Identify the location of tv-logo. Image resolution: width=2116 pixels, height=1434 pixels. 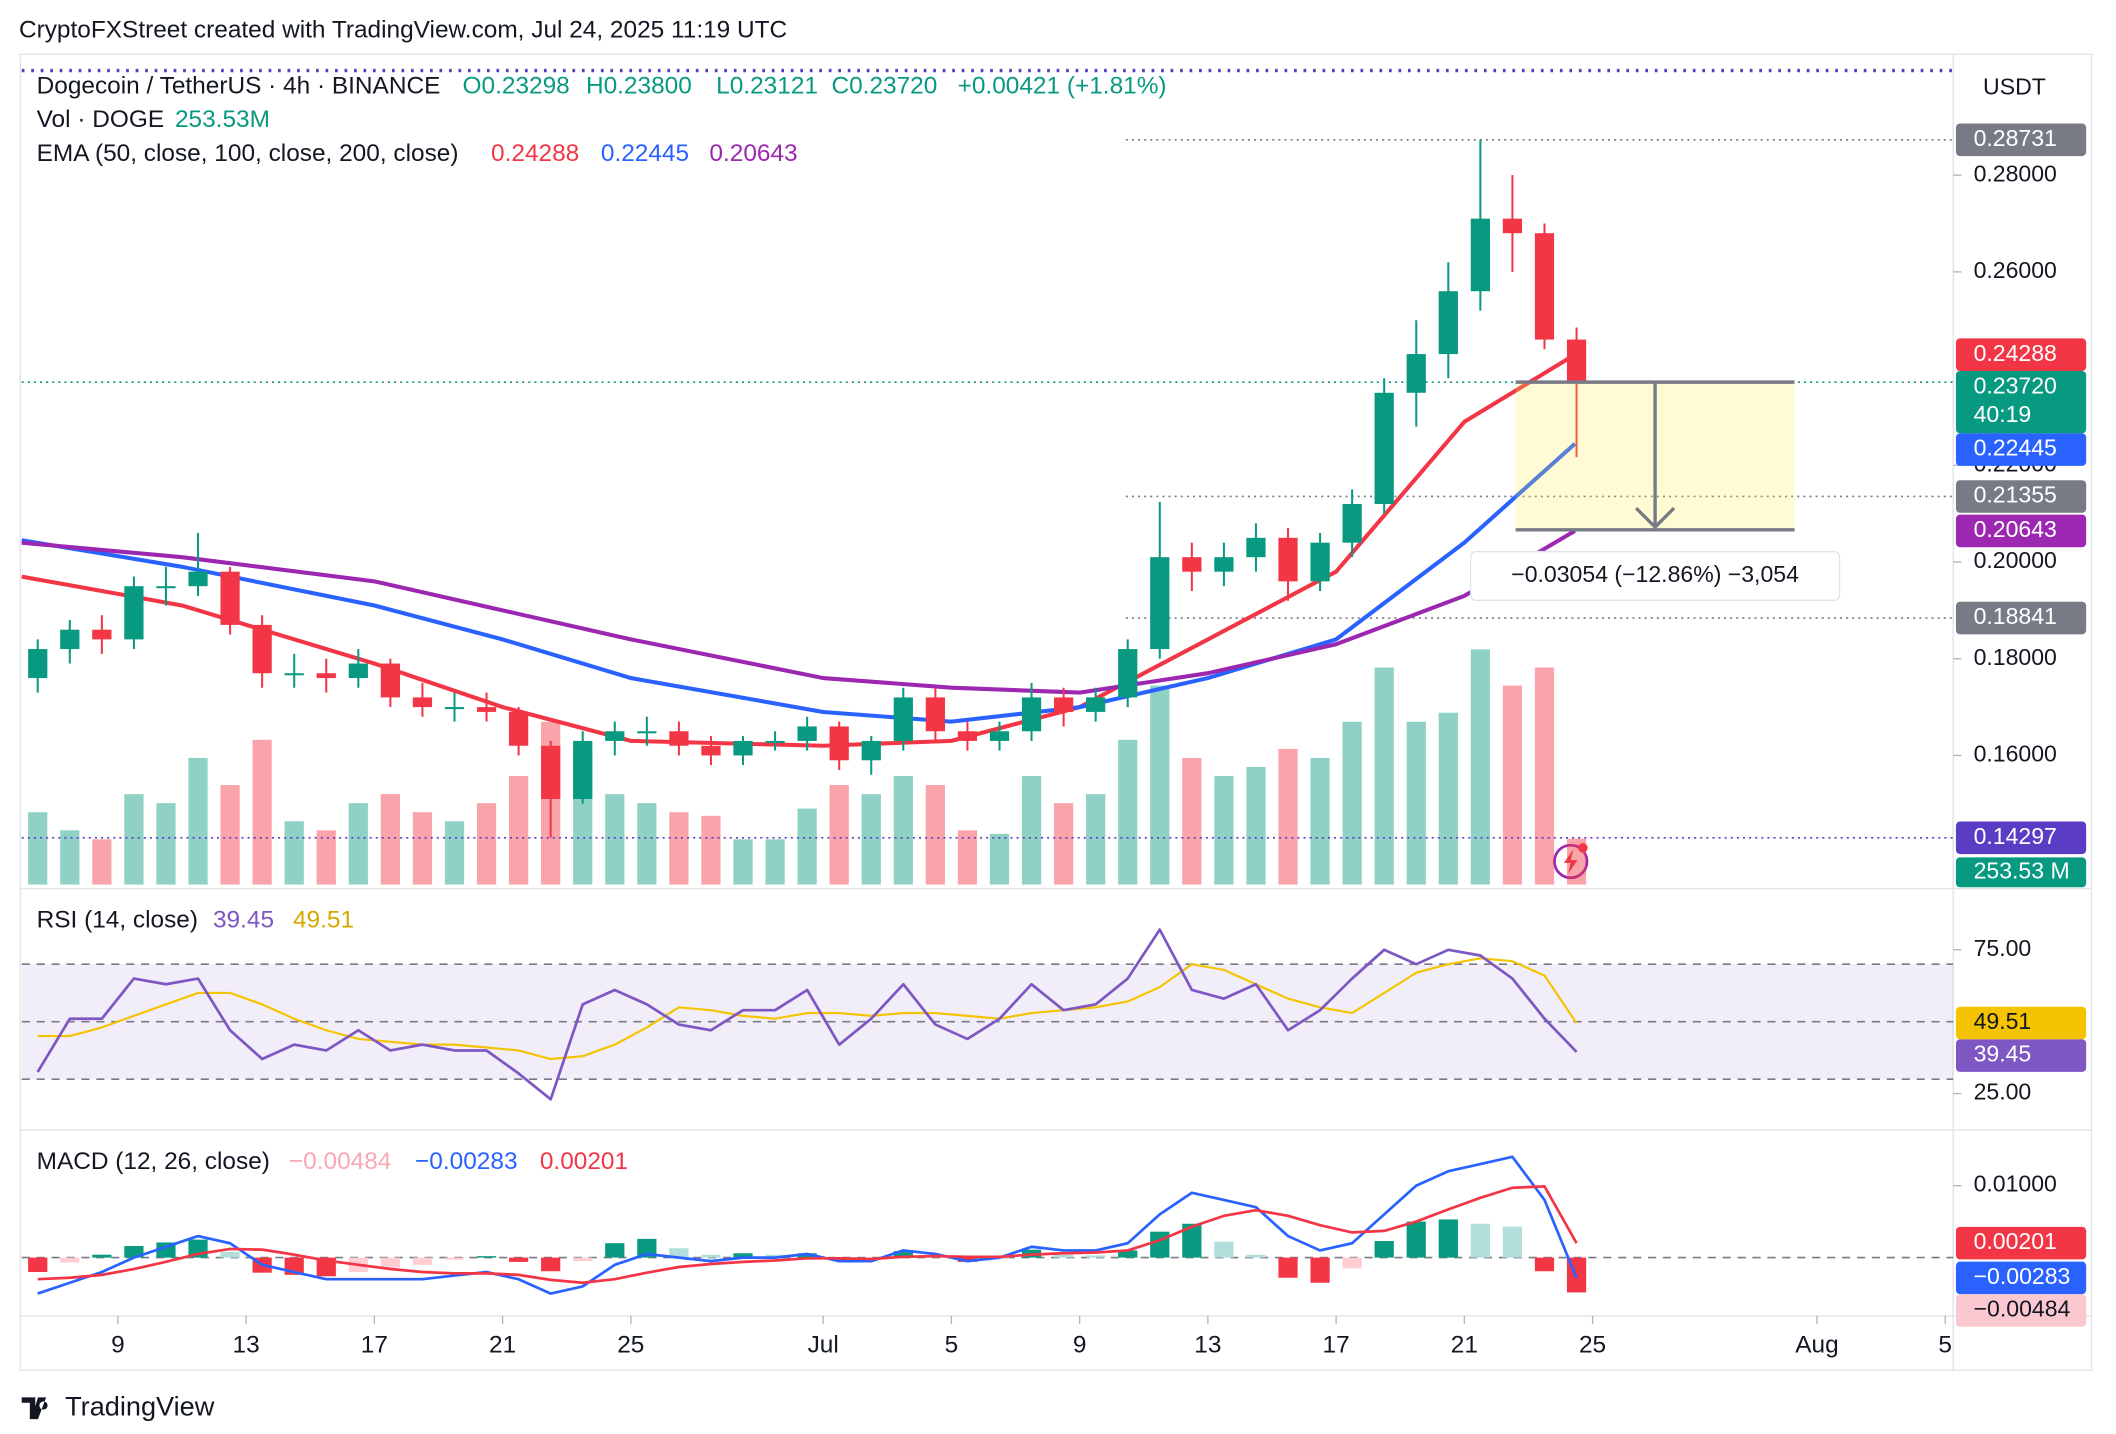
(34, 1408).